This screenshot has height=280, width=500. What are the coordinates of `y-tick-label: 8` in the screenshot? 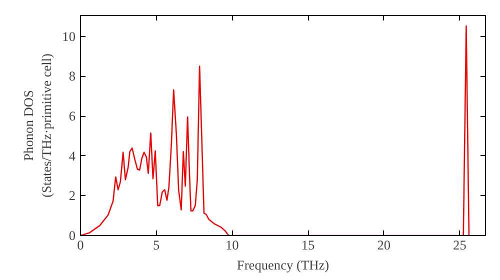 It's located at (72, 76).